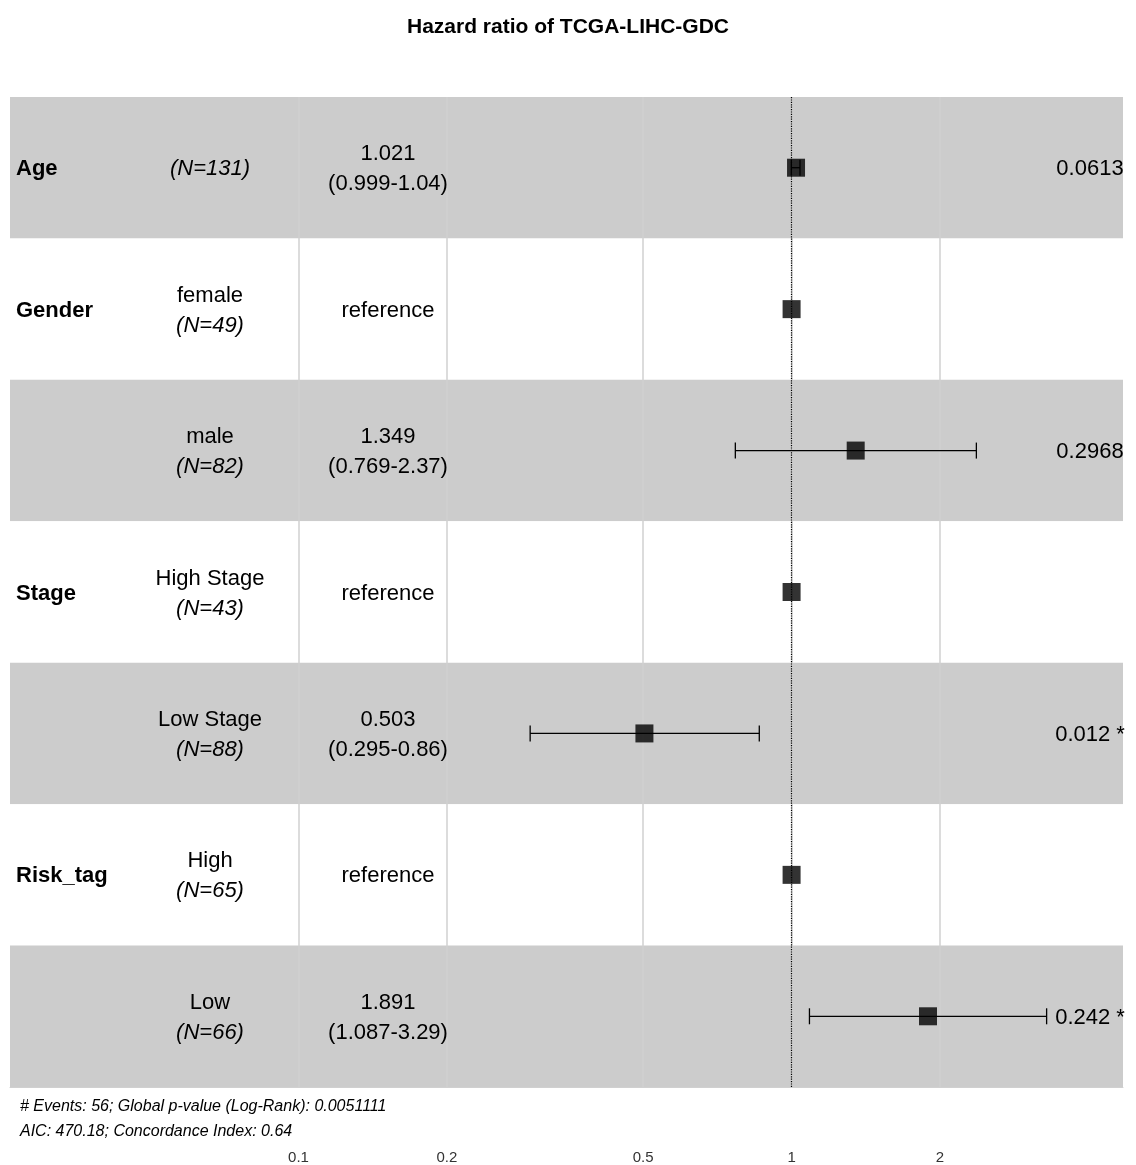  Describe the element at coordinates (447, 1156) in the screenshot. I see `x-tick-label: 0.2` at that location.